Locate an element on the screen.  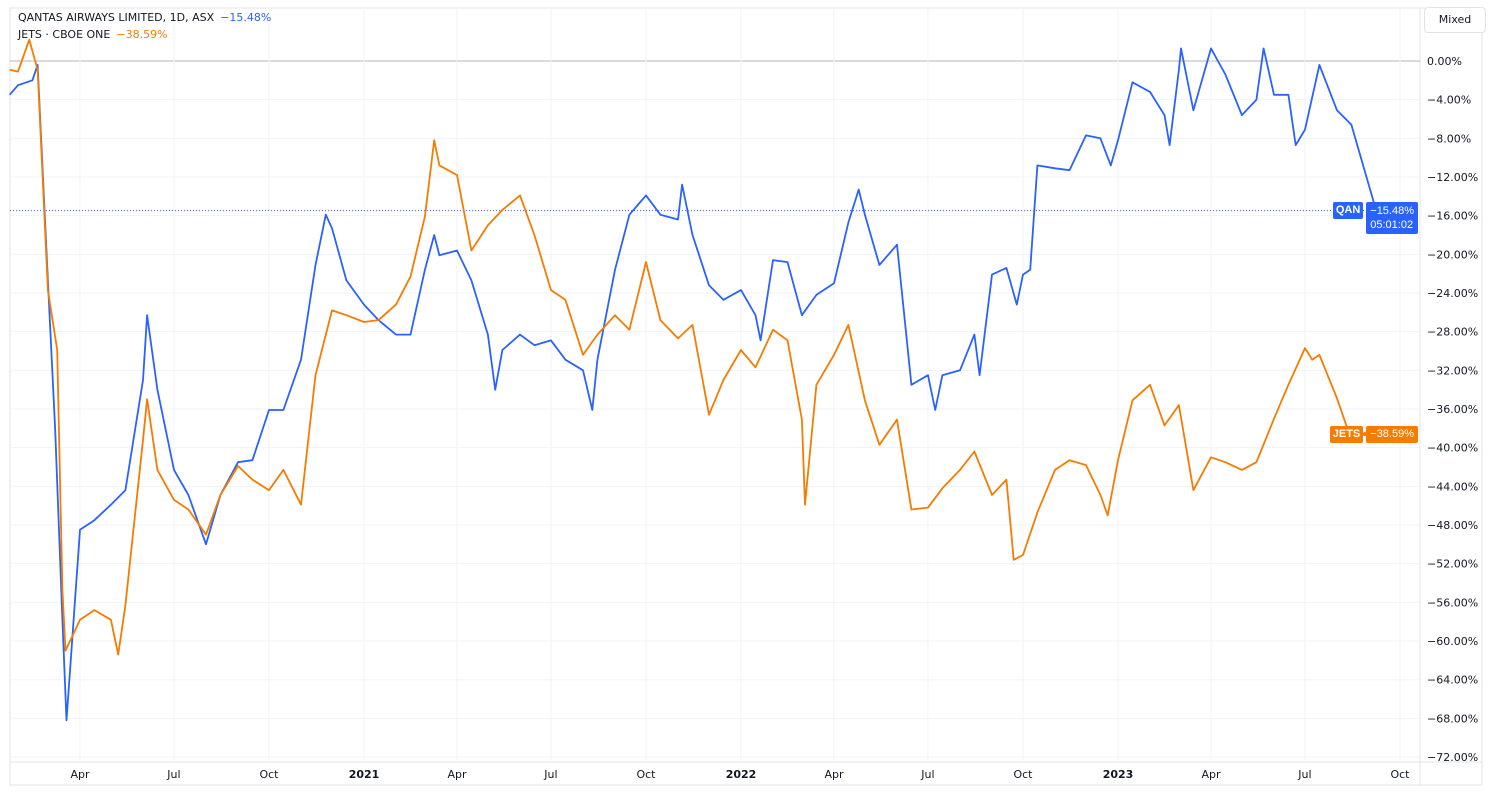
y-tick-label: −44.00% is located at coordinates (1452, 486).